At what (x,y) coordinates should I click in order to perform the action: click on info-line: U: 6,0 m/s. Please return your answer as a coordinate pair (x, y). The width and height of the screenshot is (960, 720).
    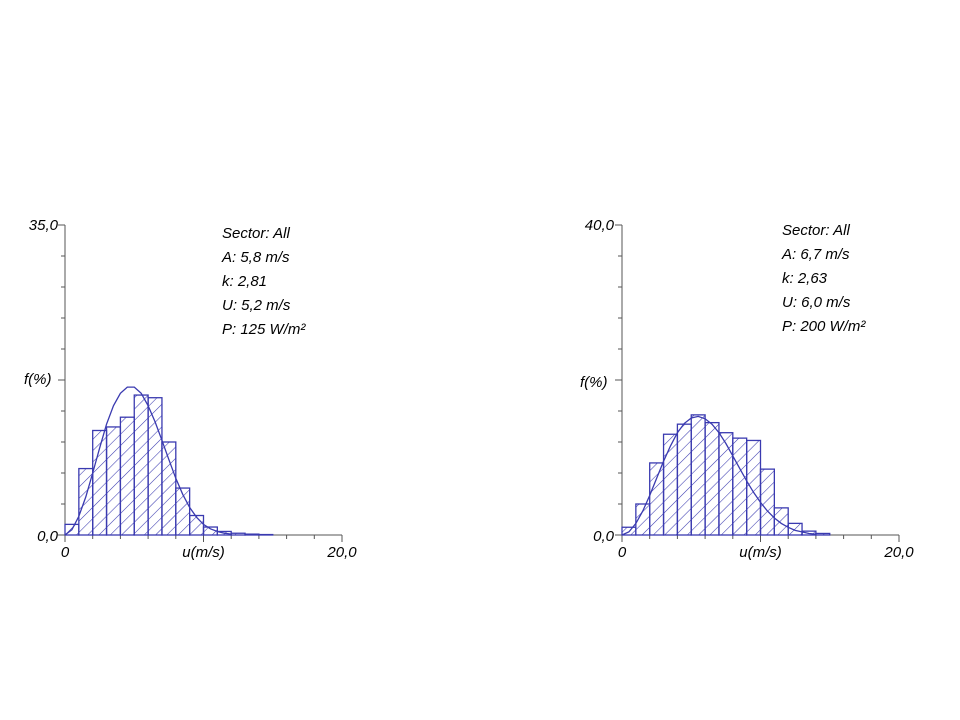
    Looking at the image, I should click on (816, 302).